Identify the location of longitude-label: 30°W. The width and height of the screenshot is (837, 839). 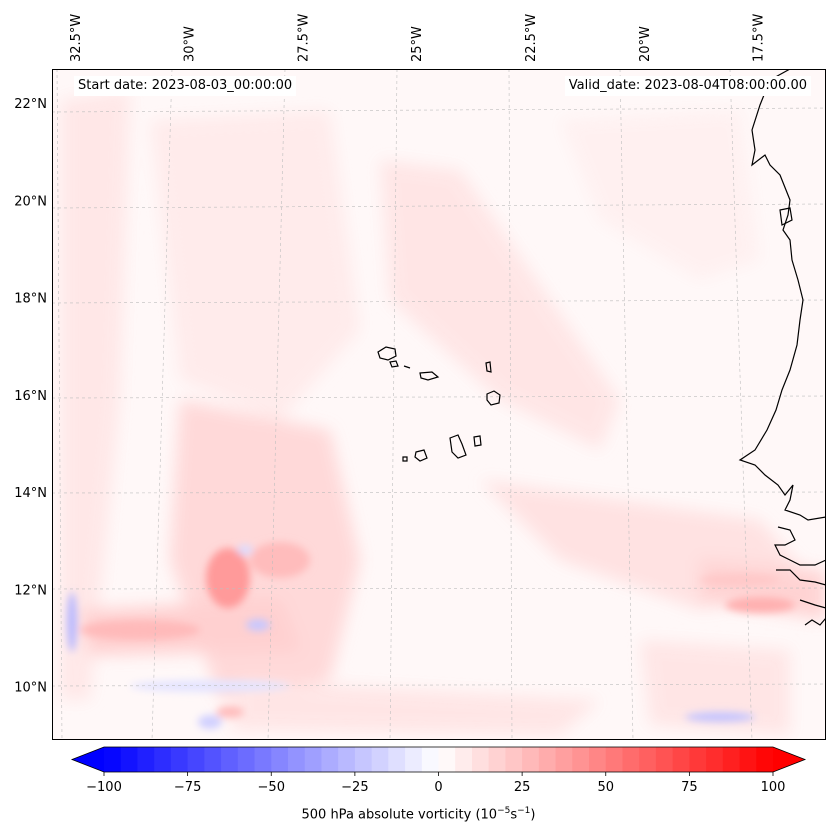
(190, 44).